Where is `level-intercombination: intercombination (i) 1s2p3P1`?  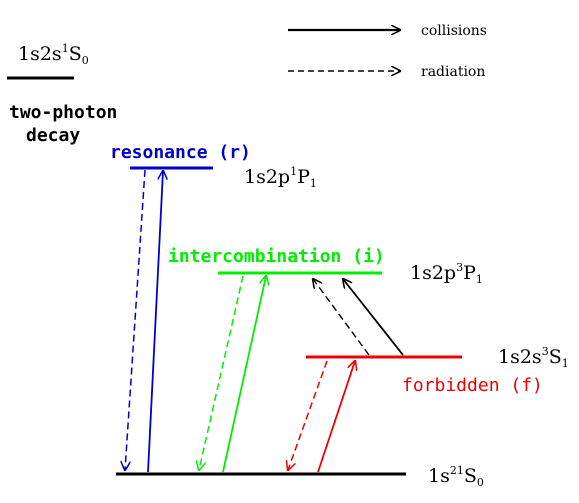 level-intercombination: intercombination (i) 1s2p3P1 is located at coordinates (325, 266).